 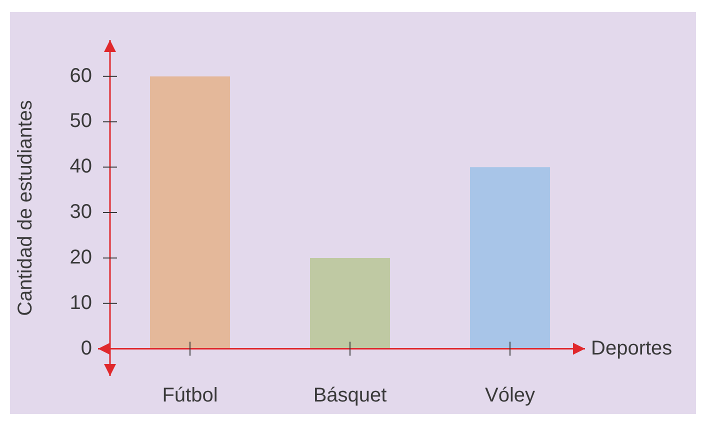 I want to click on y-tick-label: 50, so click(x=81, y=121).